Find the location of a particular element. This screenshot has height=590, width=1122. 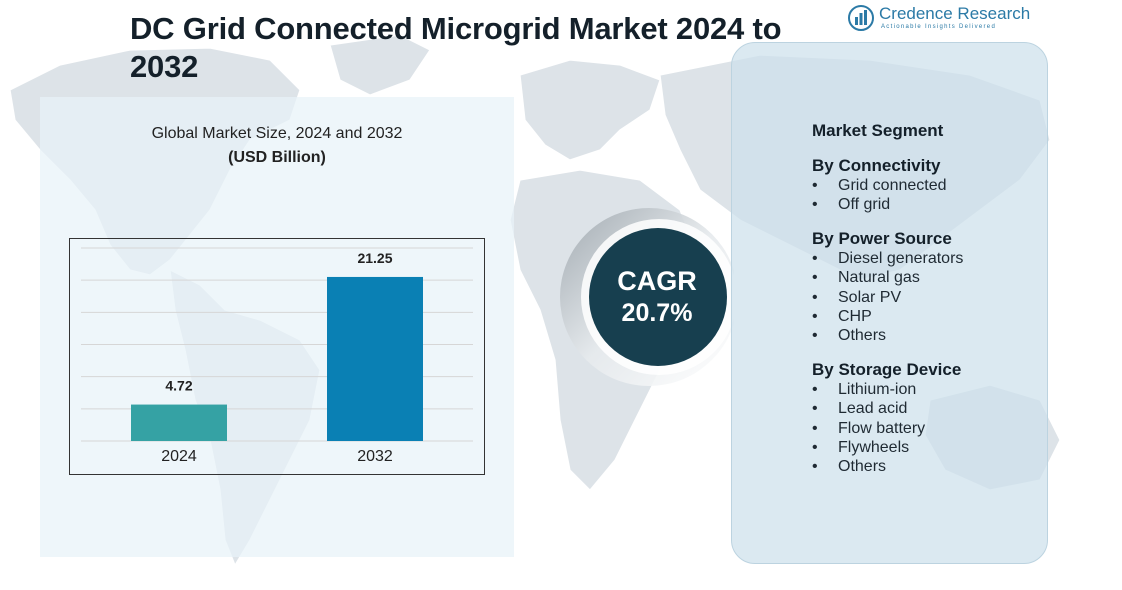

bar-2024 is located at coordinates (179, 422).